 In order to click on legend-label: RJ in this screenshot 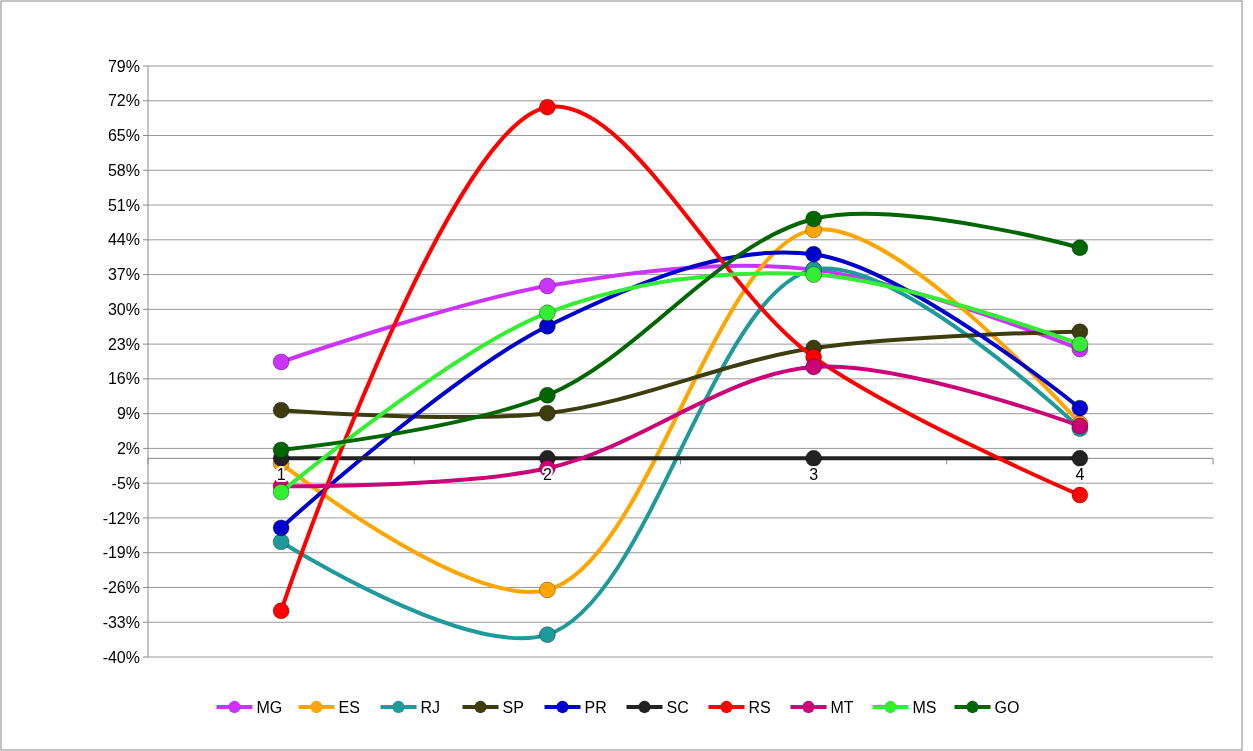, I will do `click(430, 707)`.